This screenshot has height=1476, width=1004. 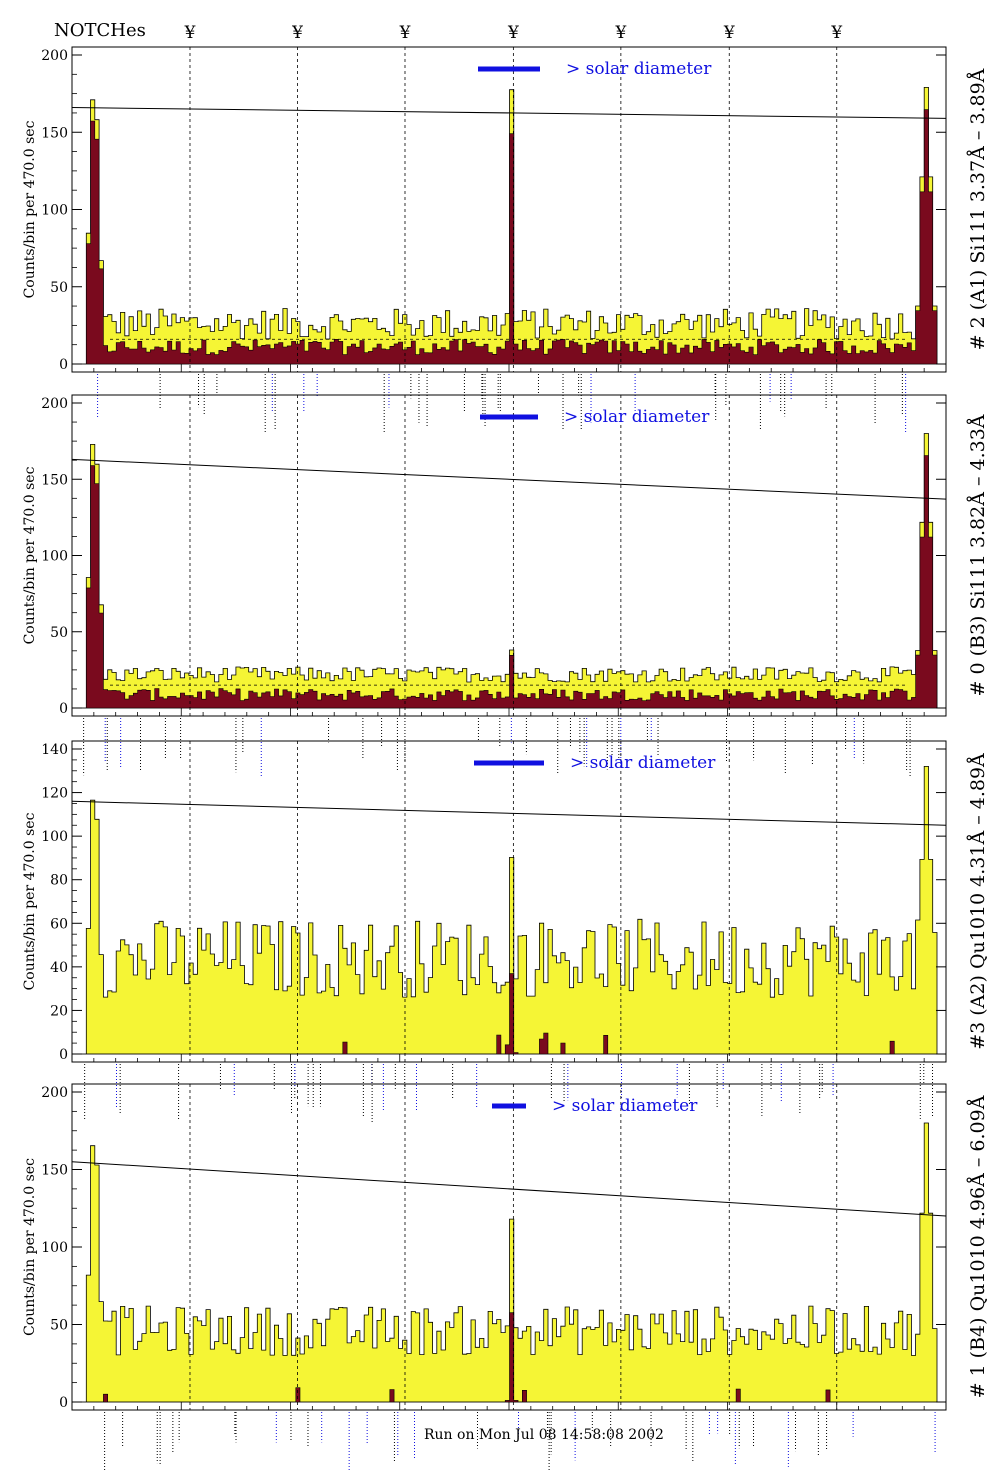 I want to click on y-tick-label: 140, so click(x=54, y=750).